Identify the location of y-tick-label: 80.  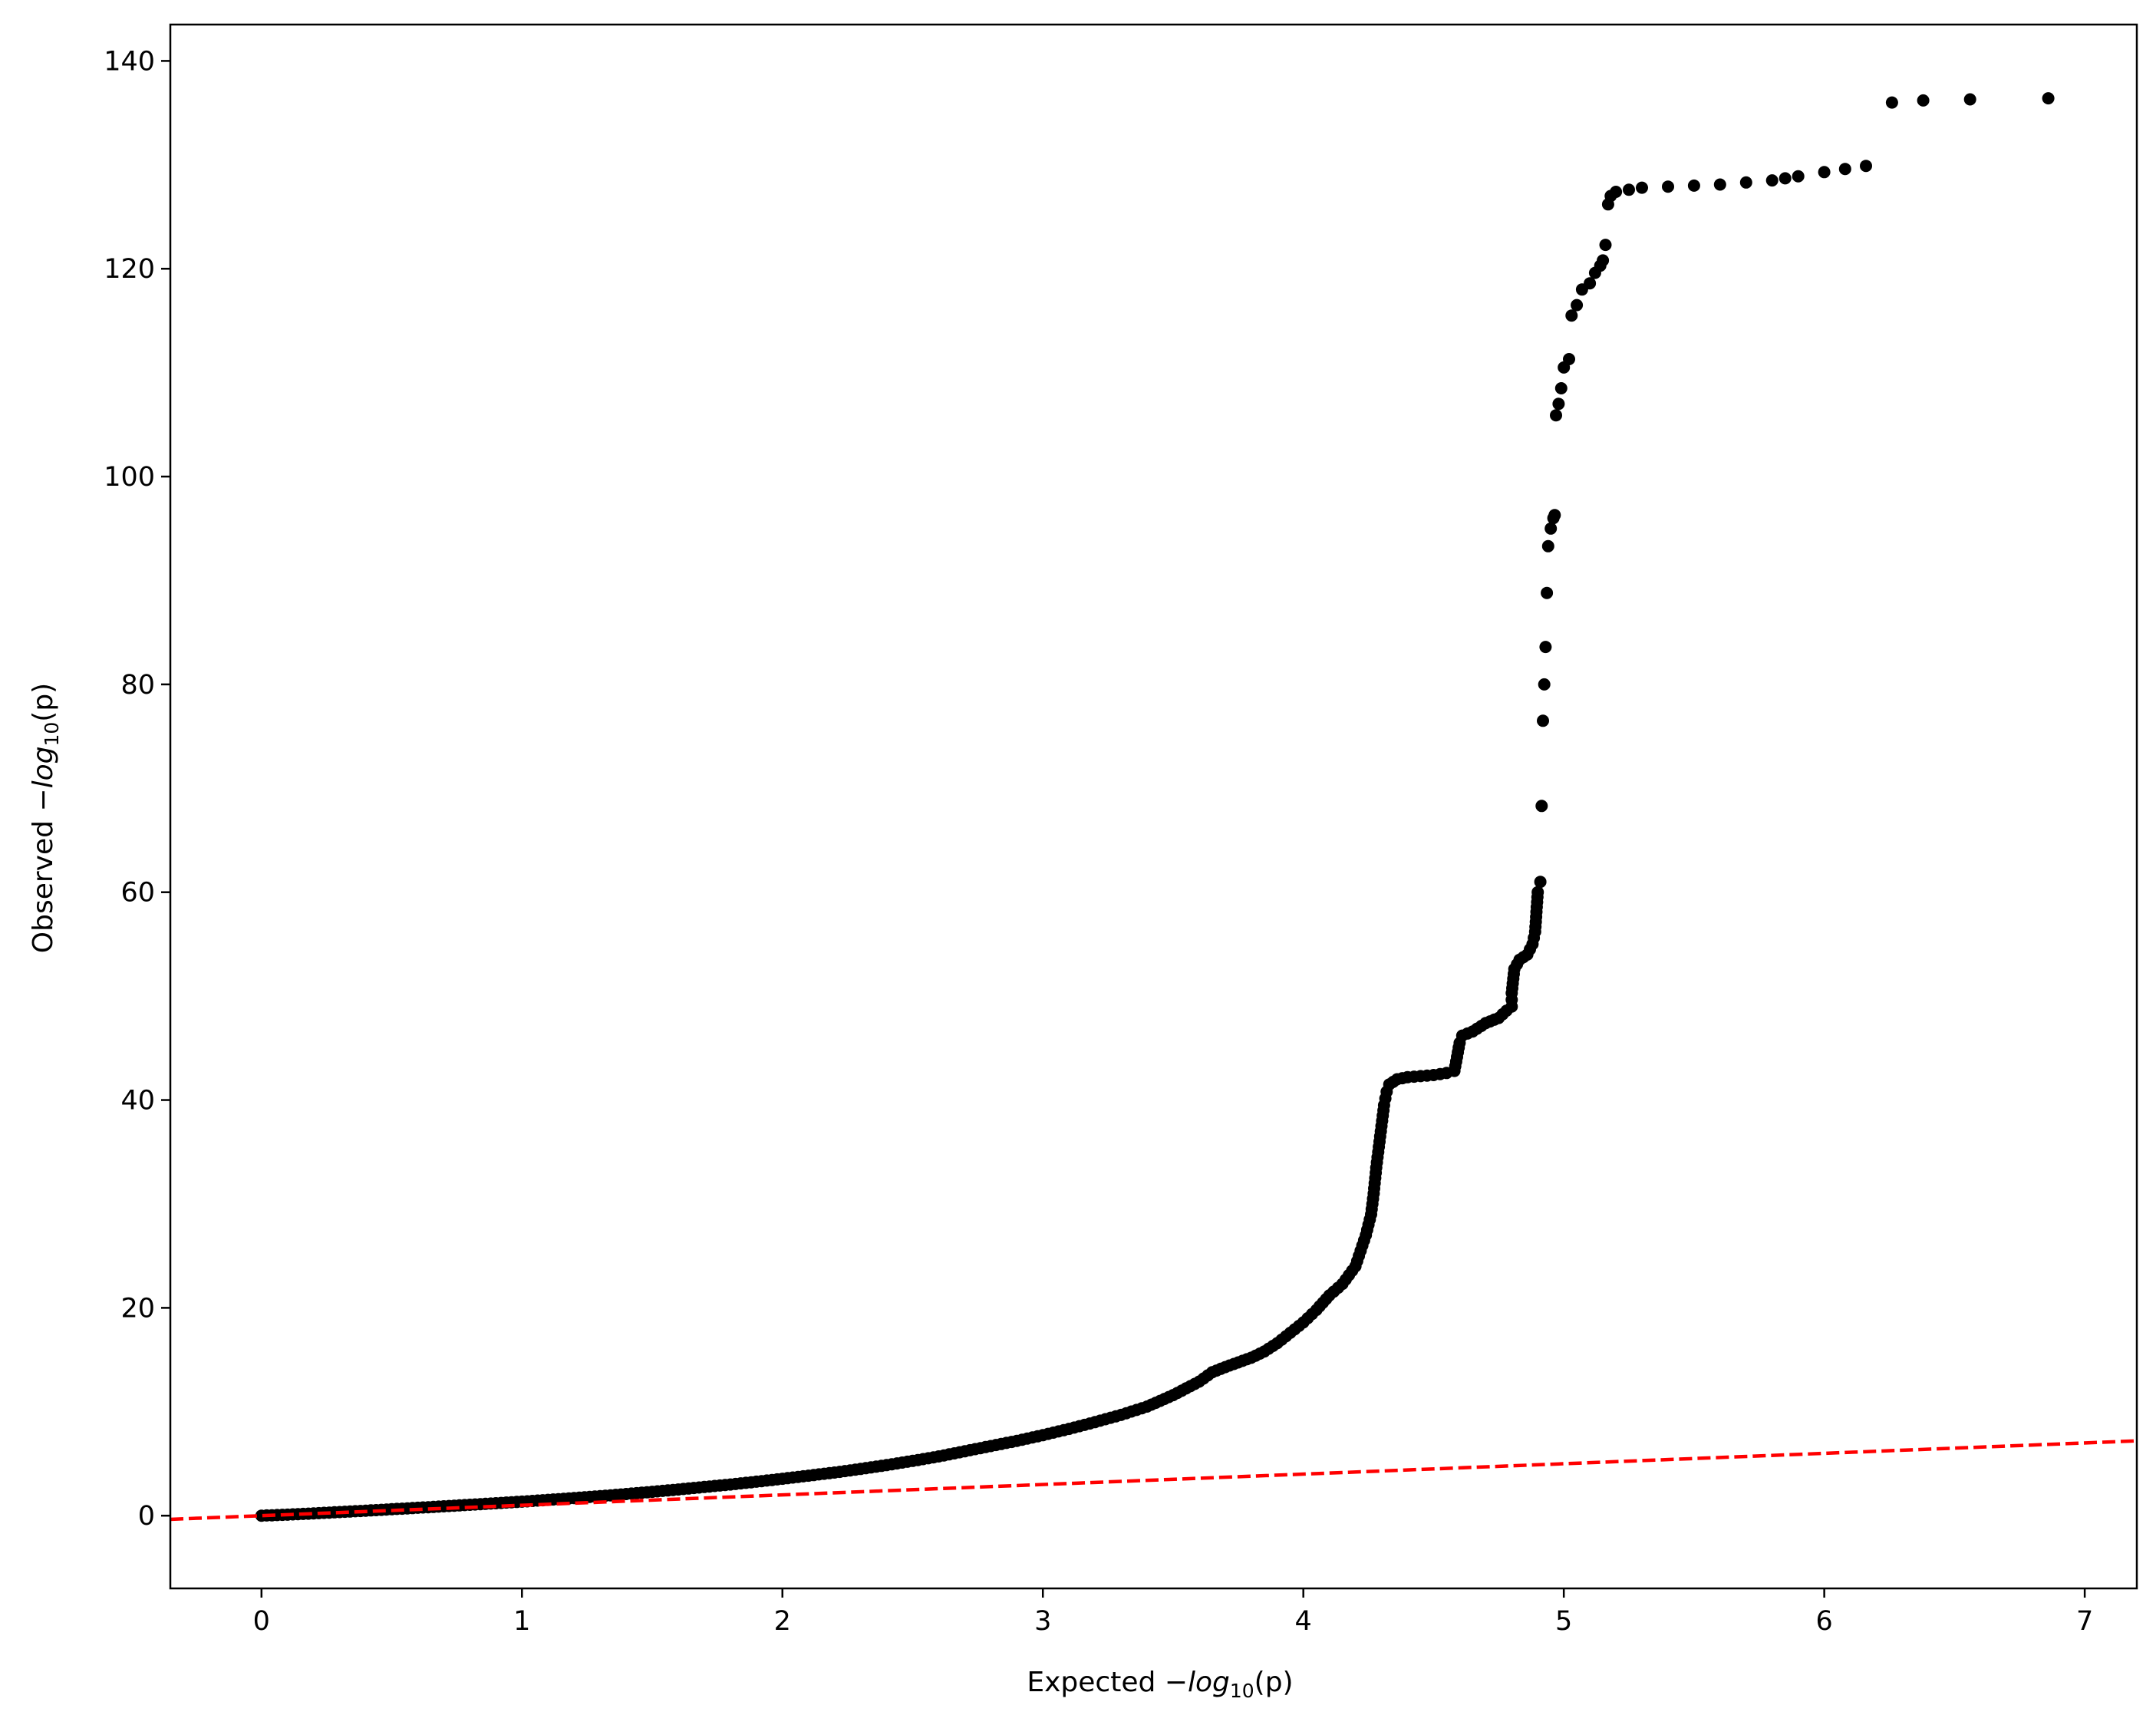
(137, 685).